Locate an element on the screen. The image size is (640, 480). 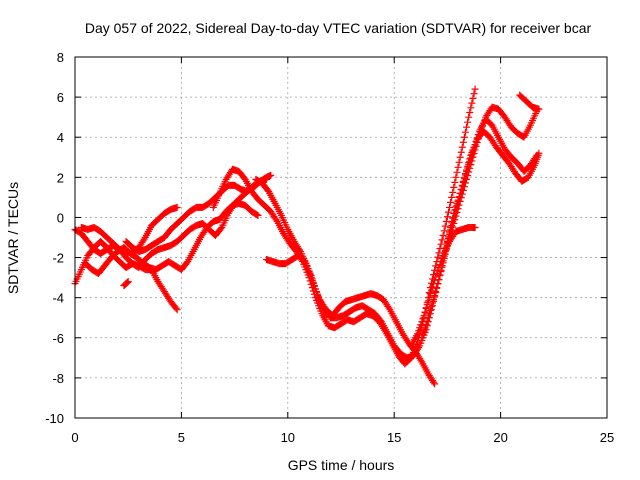
y-tick-label: -10 is located at coordinates (54, 418).